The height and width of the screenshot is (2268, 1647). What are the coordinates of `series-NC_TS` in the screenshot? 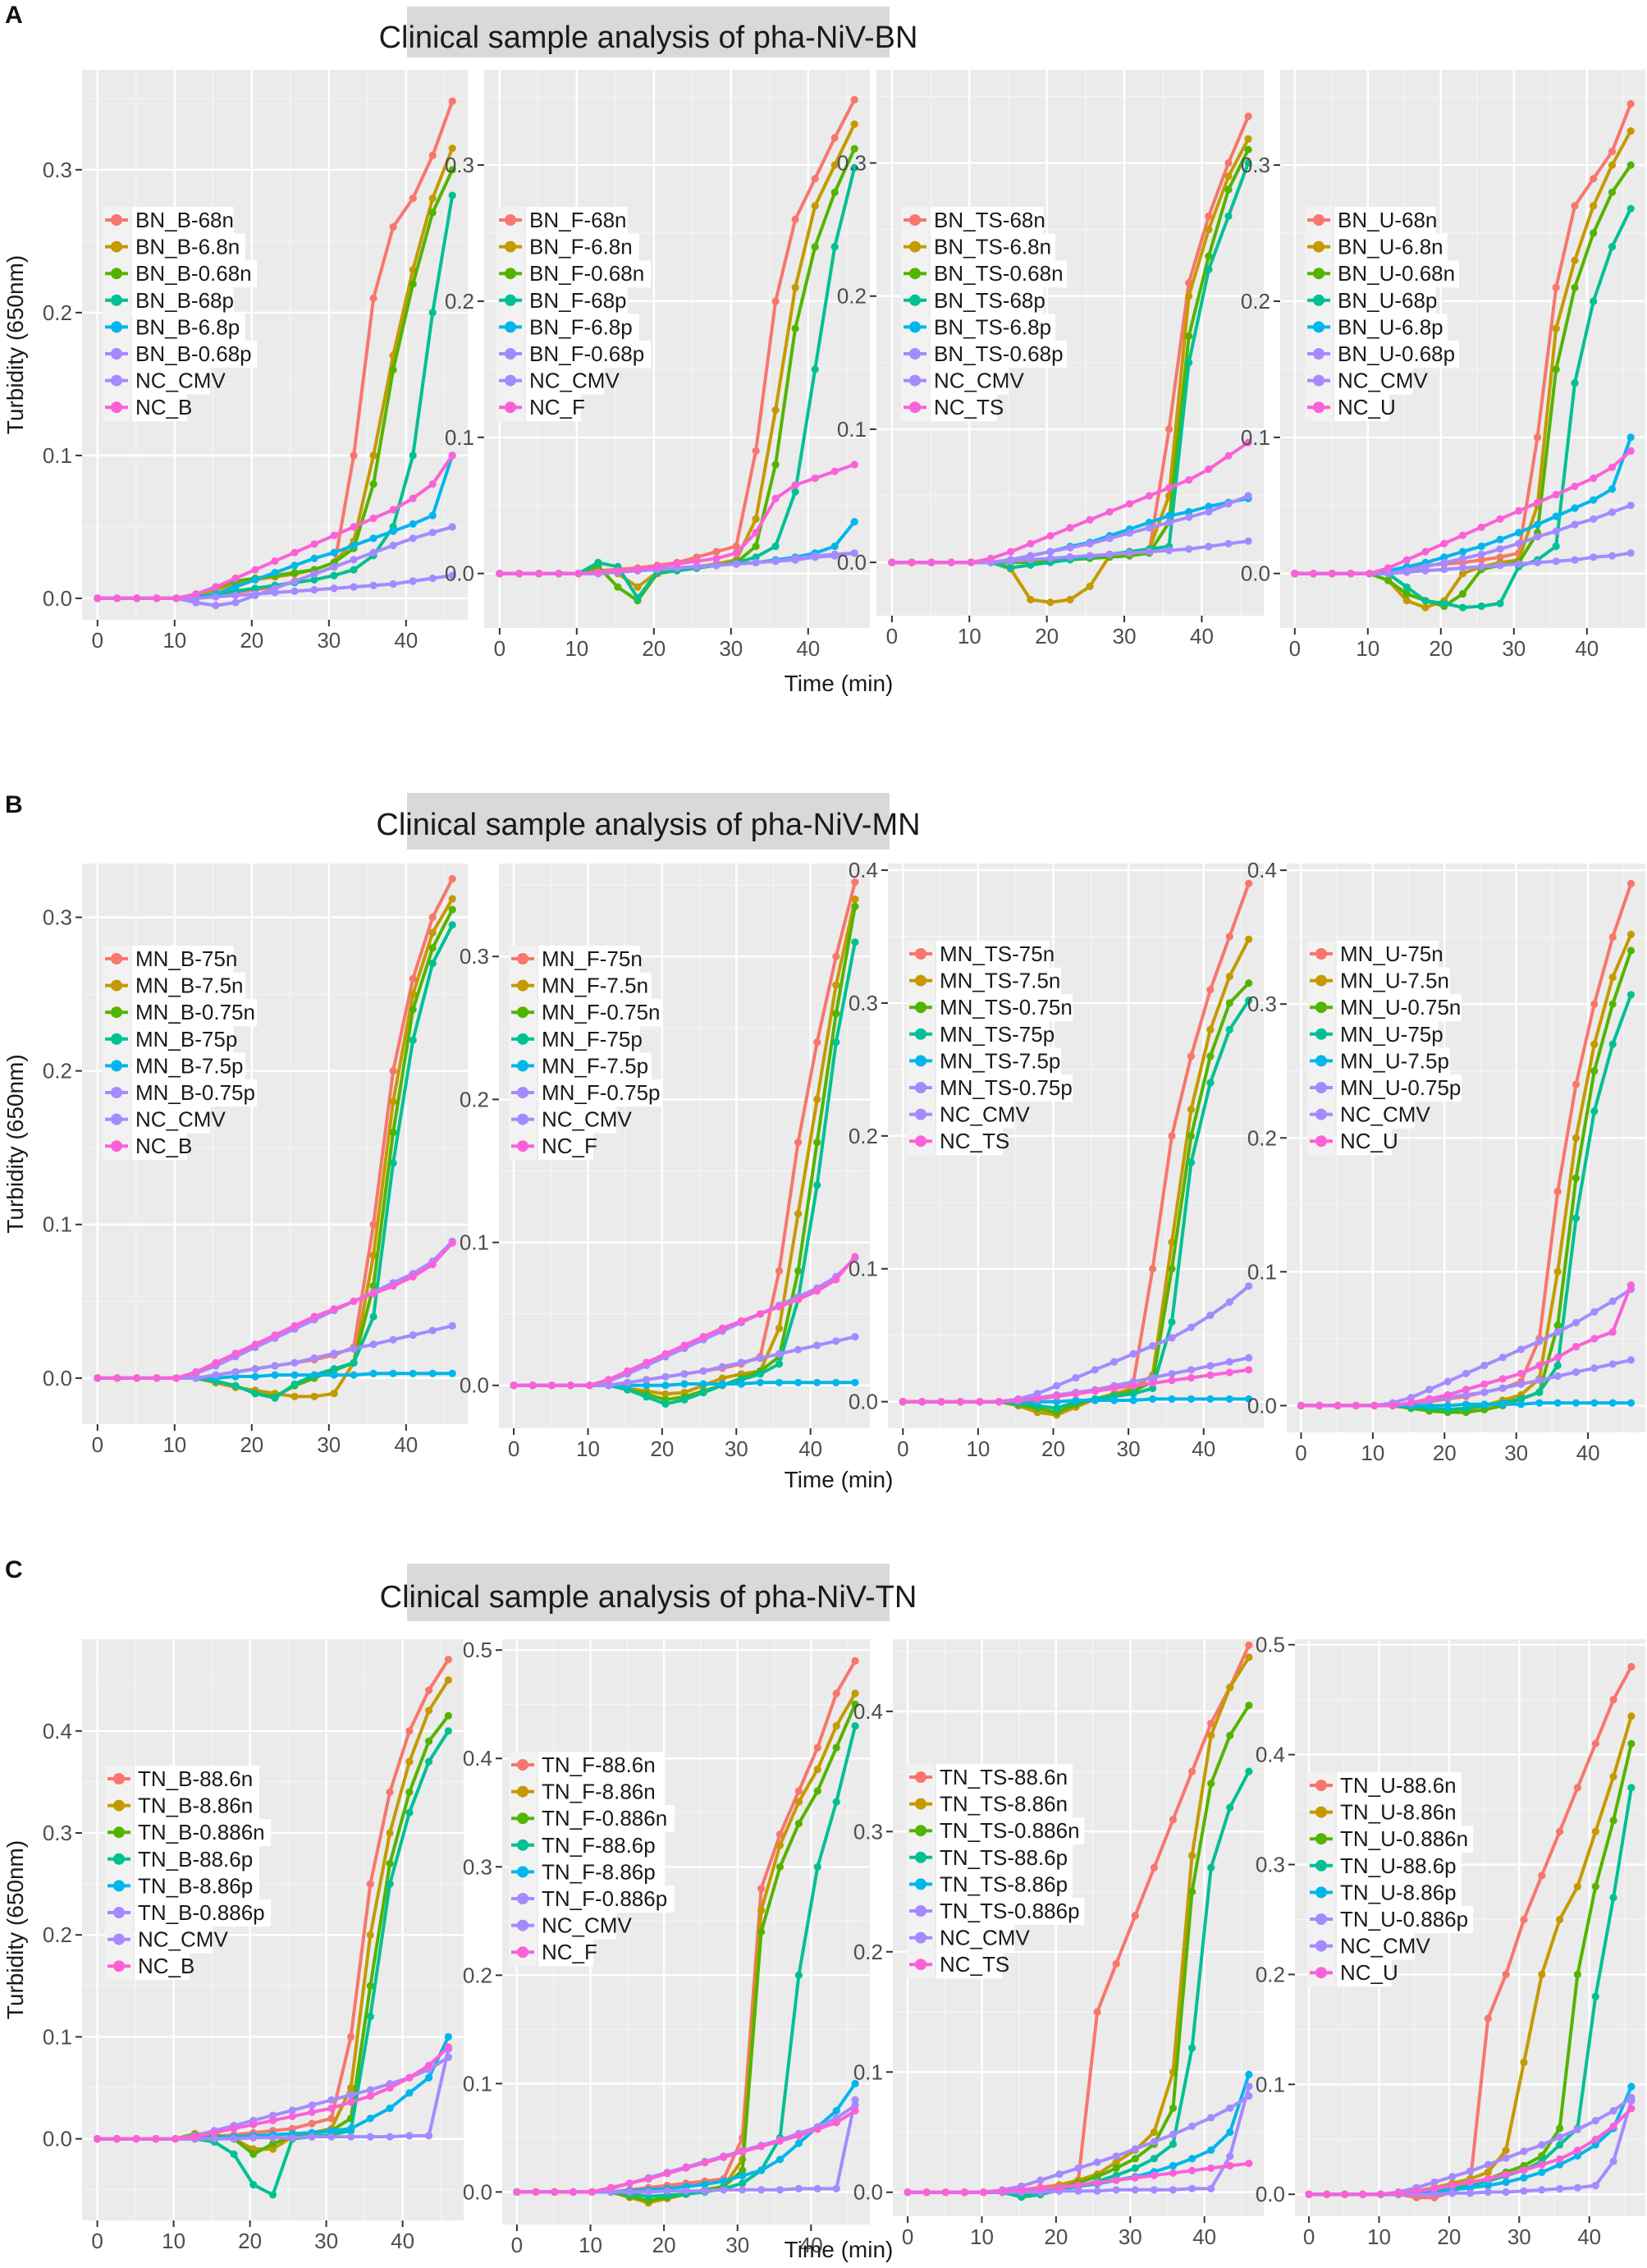 It's located at (1078, 2178).